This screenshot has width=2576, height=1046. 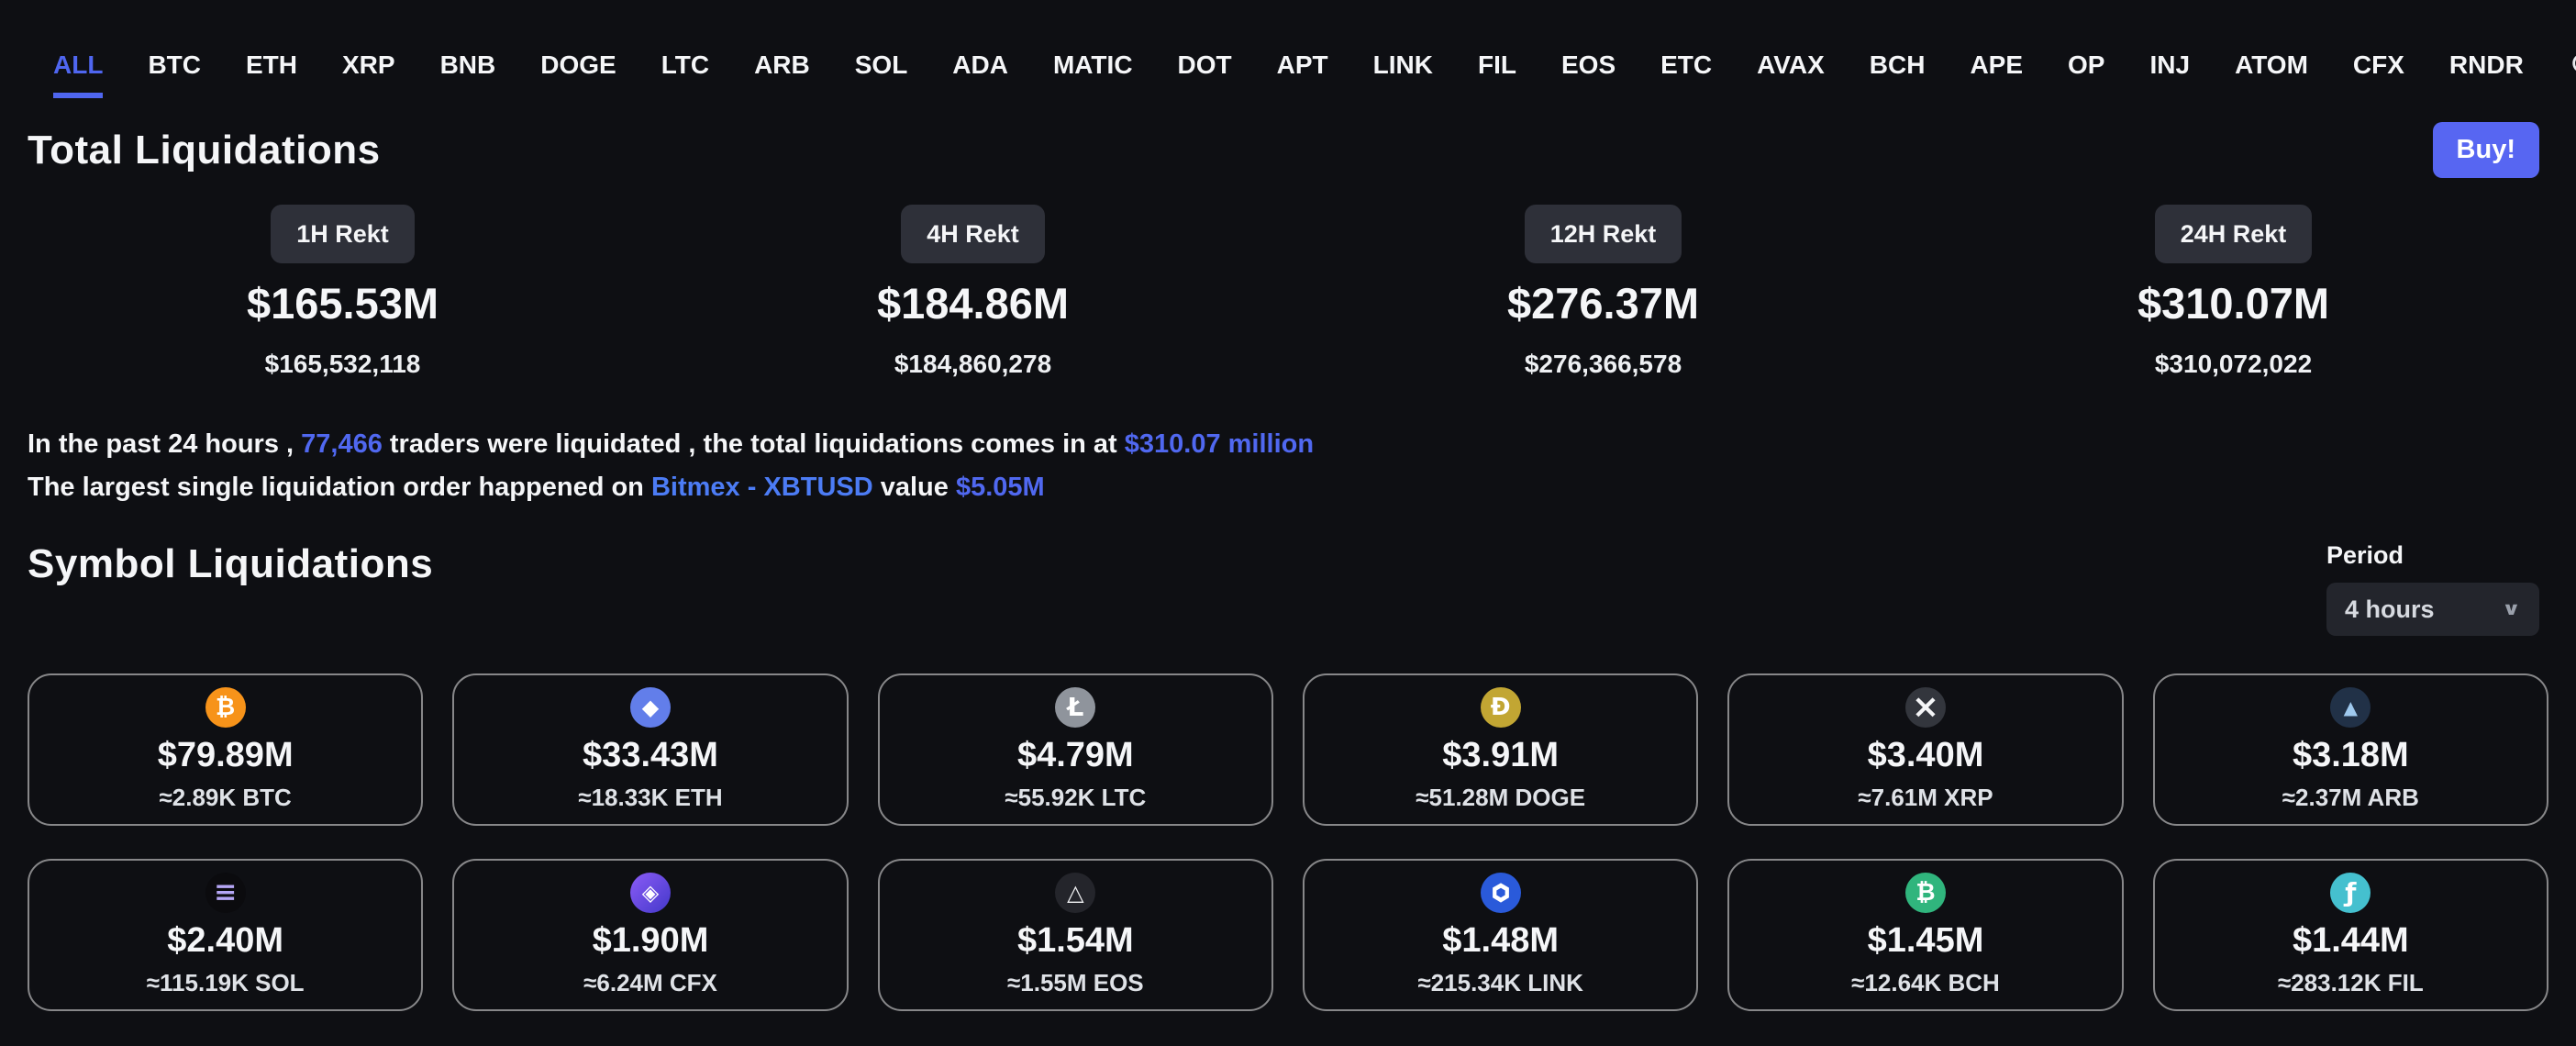 I want to click on liquidation-value: $1.54M, so click(x=1075, y=941).